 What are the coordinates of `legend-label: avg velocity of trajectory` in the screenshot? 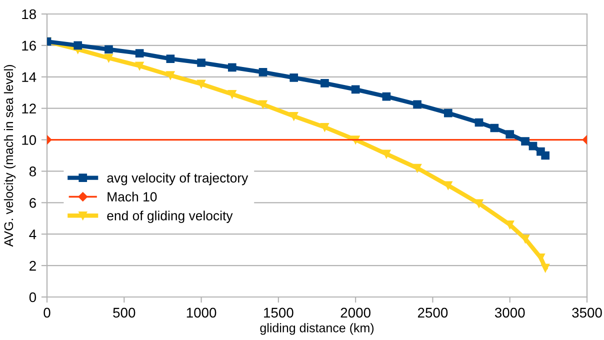 It's located at (177, 179).